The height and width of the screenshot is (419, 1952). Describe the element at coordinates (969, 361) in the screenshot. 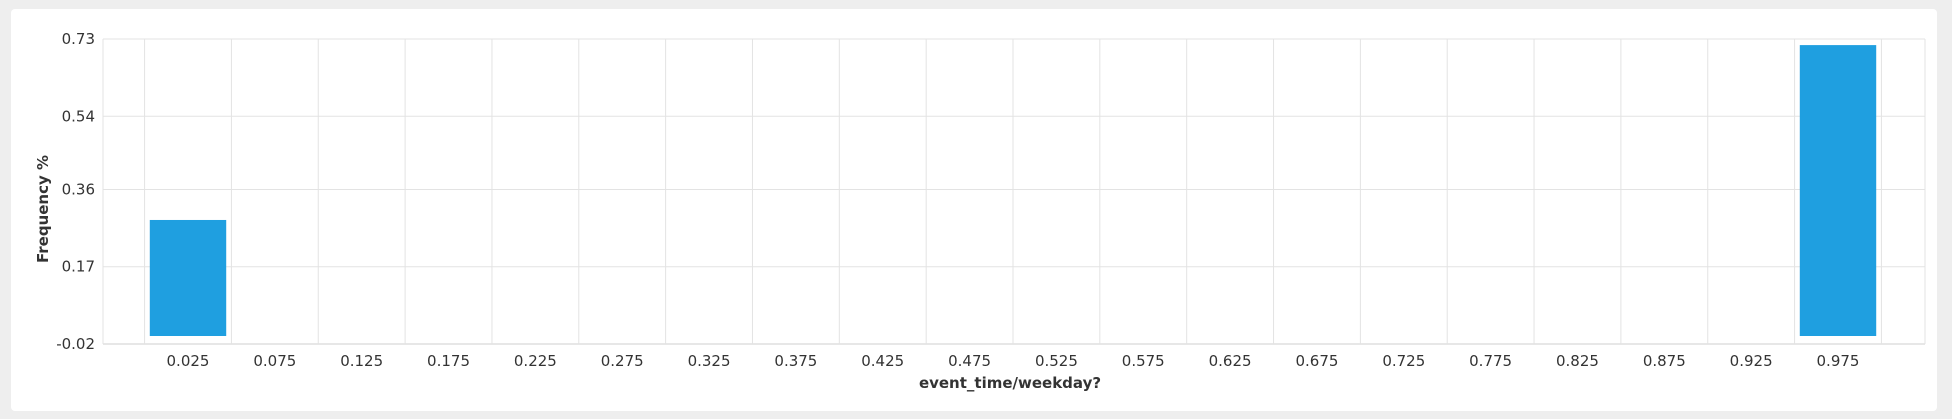

I see `x-tick-label: 0.475` at that location.